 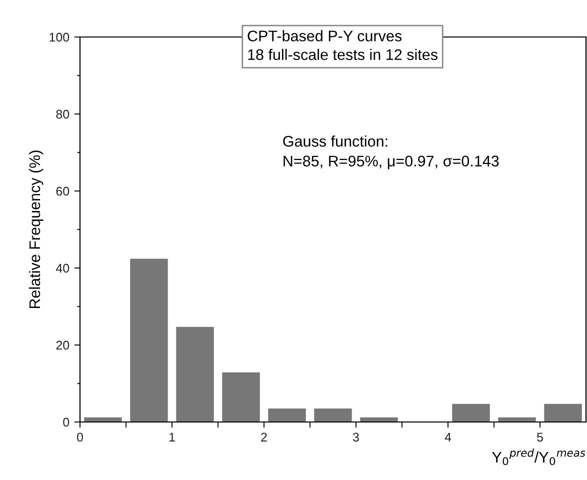 I want to click on x-axis-title: Y$_{0}$$^{pred}$/Y$_{0}$$^{meas}$, so click(x=539, y=457).